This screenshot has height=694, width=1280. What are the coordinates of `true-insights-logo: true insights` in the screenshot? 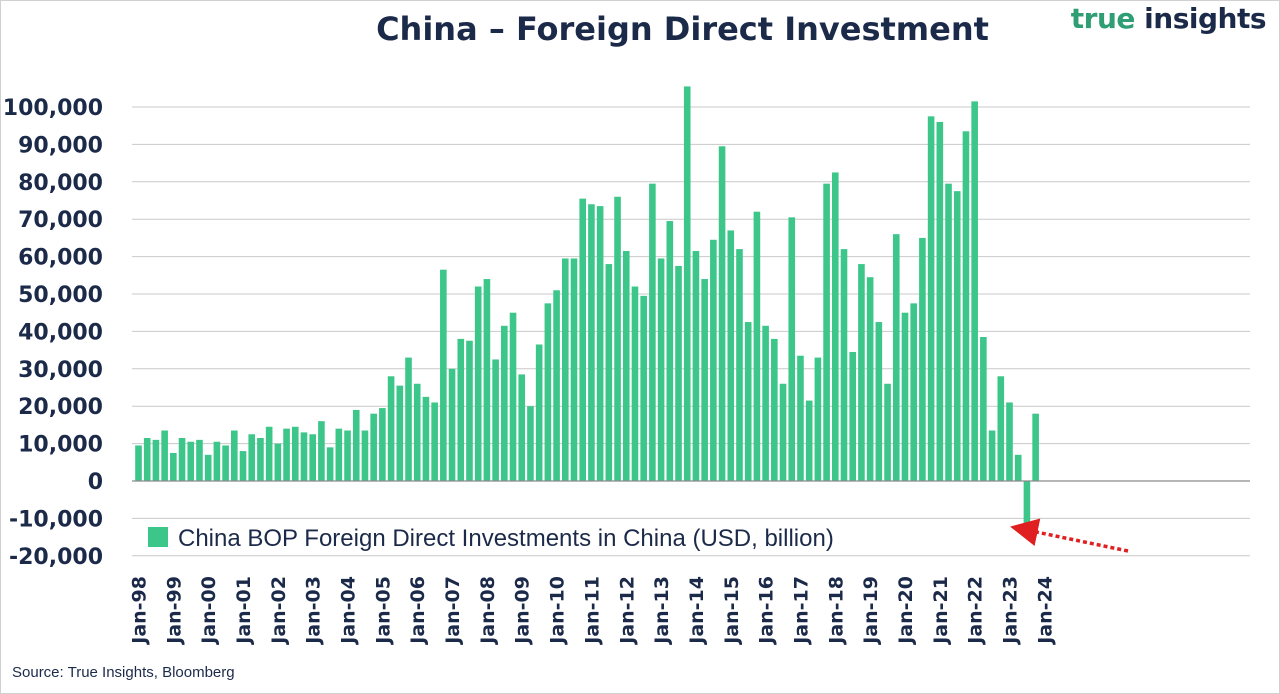 It's located at (1168, 18).